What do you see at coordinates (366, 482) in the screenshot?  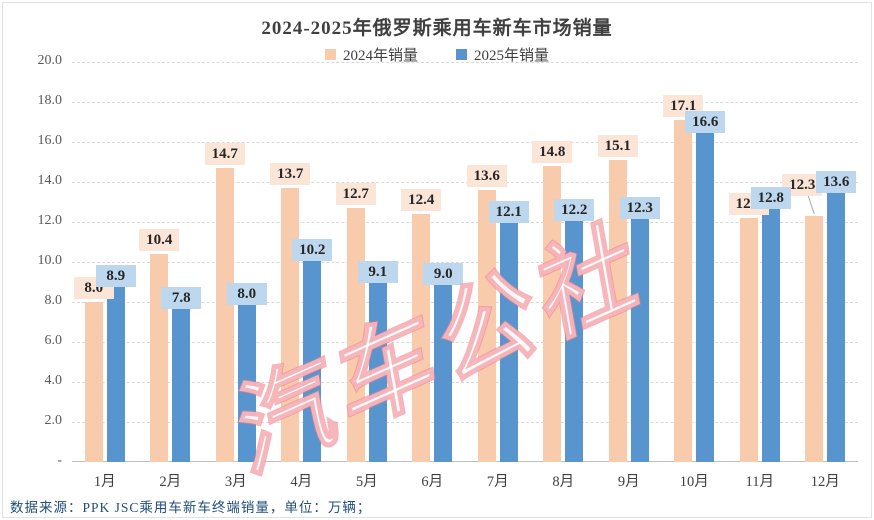 I see `x-axis-tick: 5月` at bounding box center [366, 482].